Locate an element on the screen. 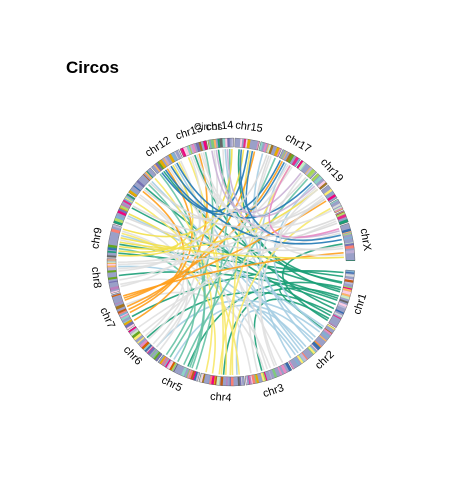 The height and width of the screenshot is (491, 463). ideogram-chrX is located at coordinates (347, 241).